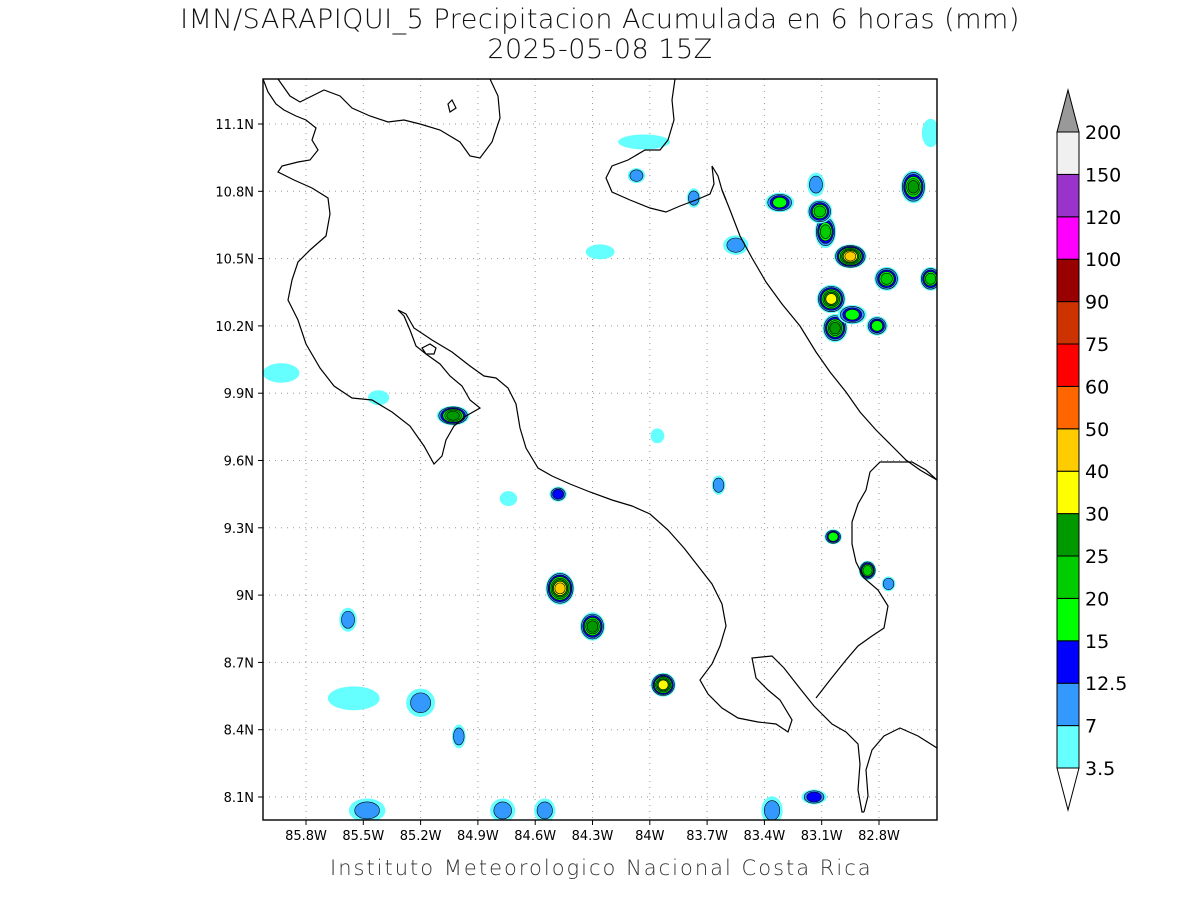  I want to click on cell-ne-m, so click(693, 198).